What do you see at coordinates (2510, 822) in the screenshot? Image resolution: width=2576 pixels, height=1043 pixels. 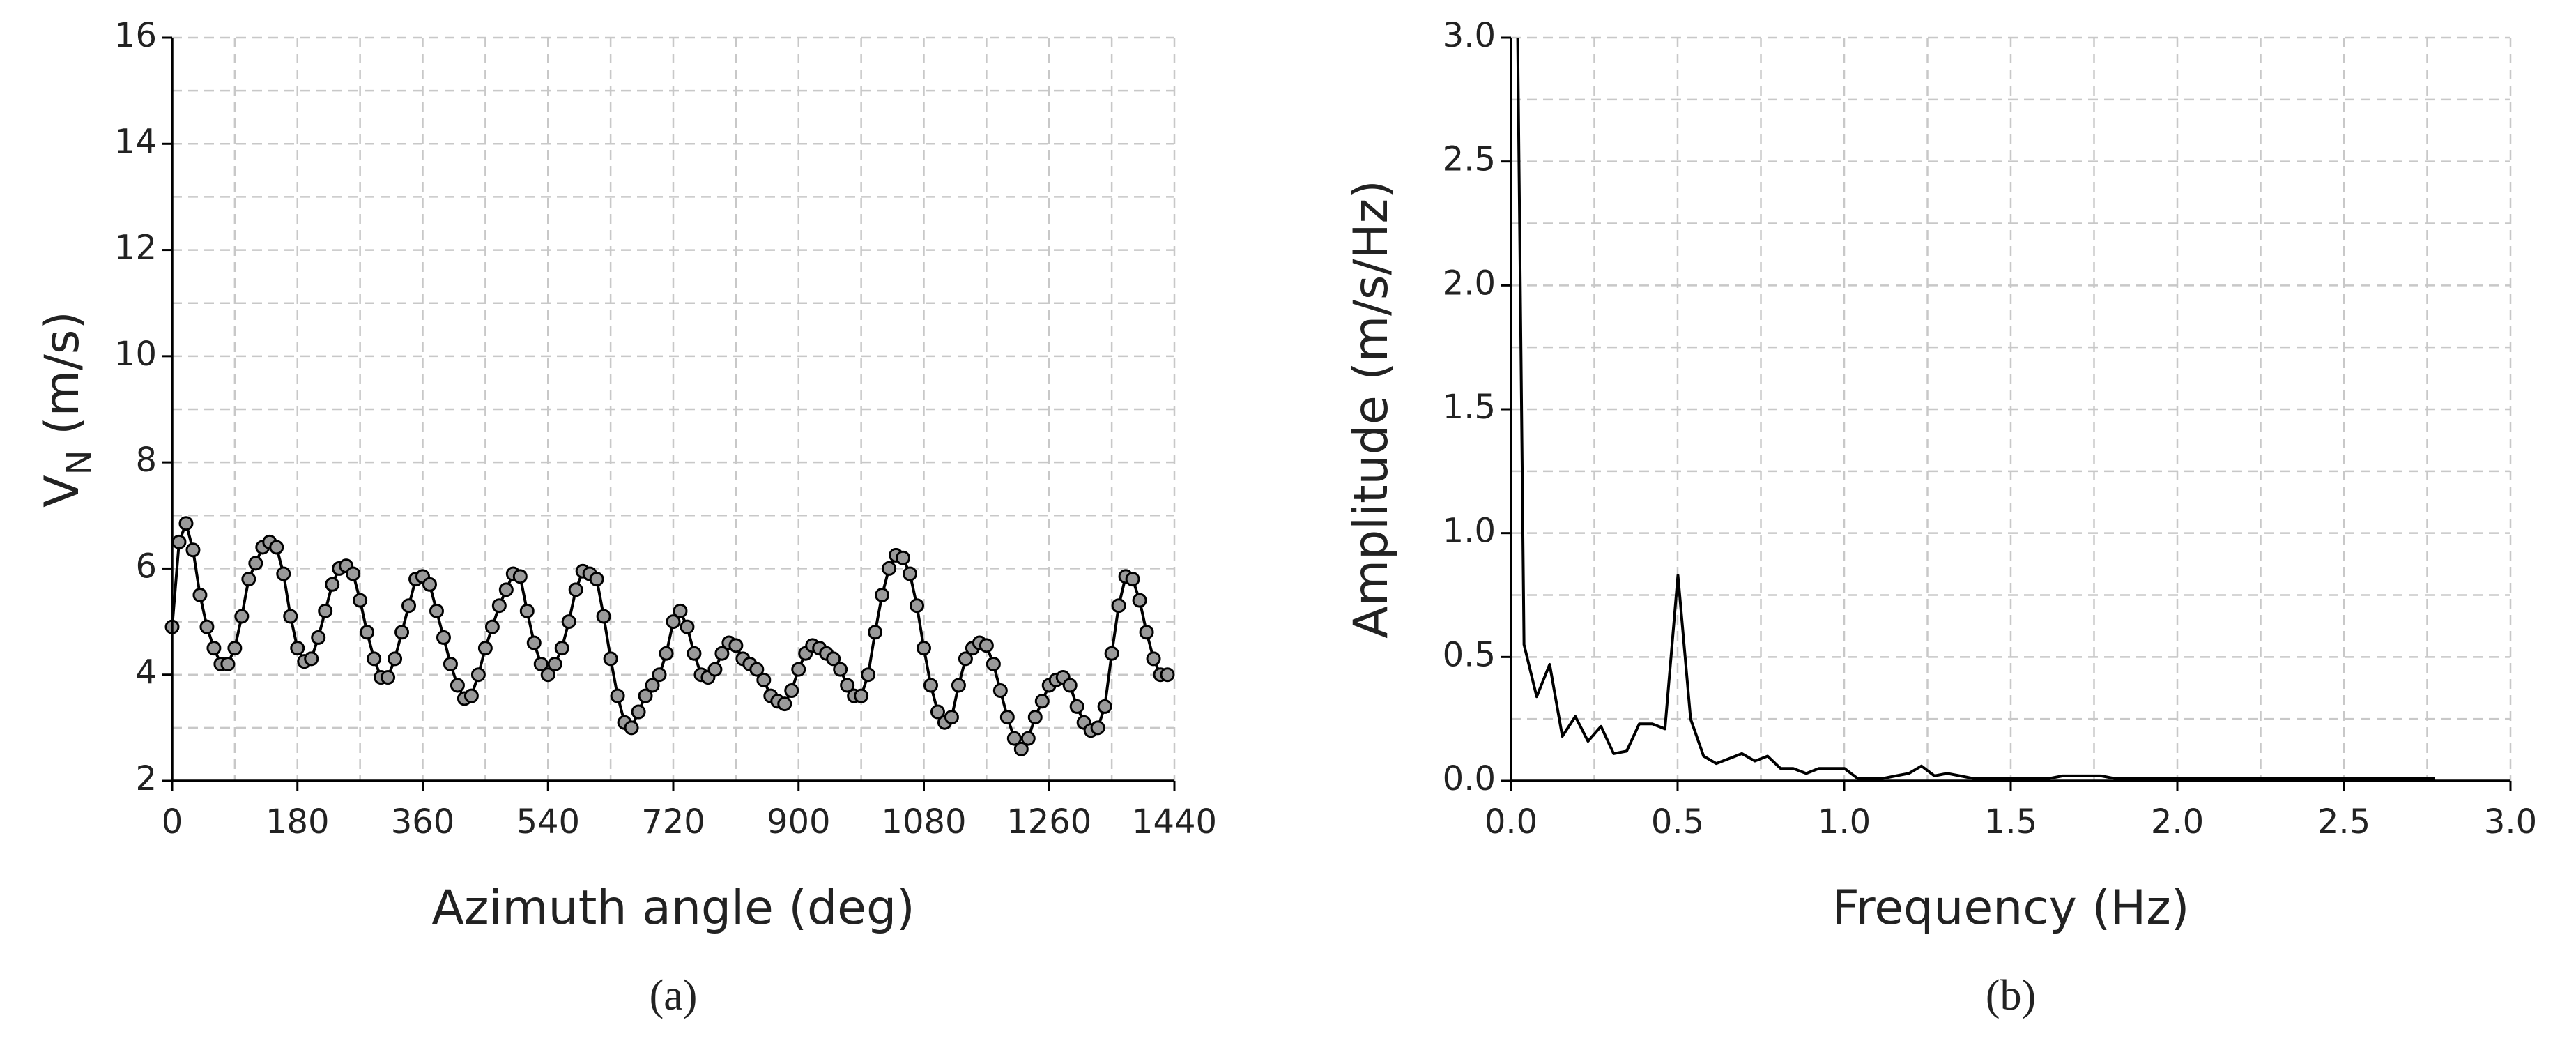 I see `x-tick-label: 3.0` at bounding box center [2510, 822].